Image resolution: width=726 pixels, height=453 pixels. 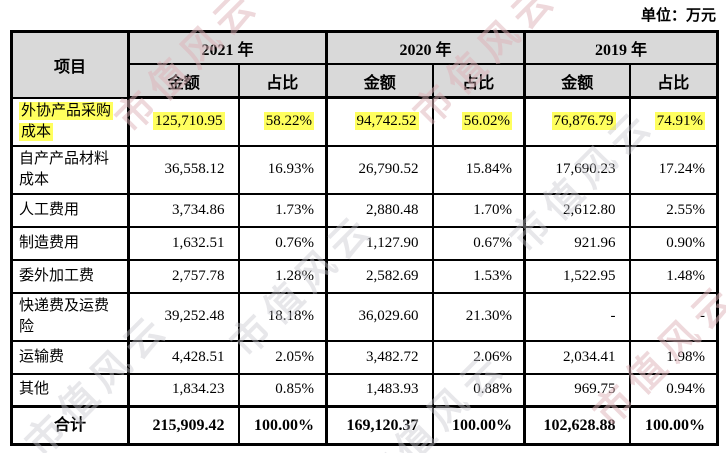 I want to click on cell-value: 1,127.90, so click(x=392, y=242).